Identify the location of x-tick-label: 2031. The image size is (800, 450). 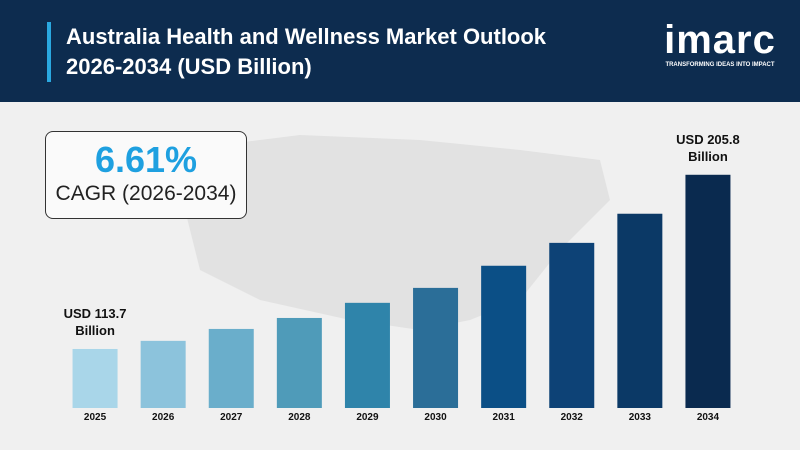
(504, 417).